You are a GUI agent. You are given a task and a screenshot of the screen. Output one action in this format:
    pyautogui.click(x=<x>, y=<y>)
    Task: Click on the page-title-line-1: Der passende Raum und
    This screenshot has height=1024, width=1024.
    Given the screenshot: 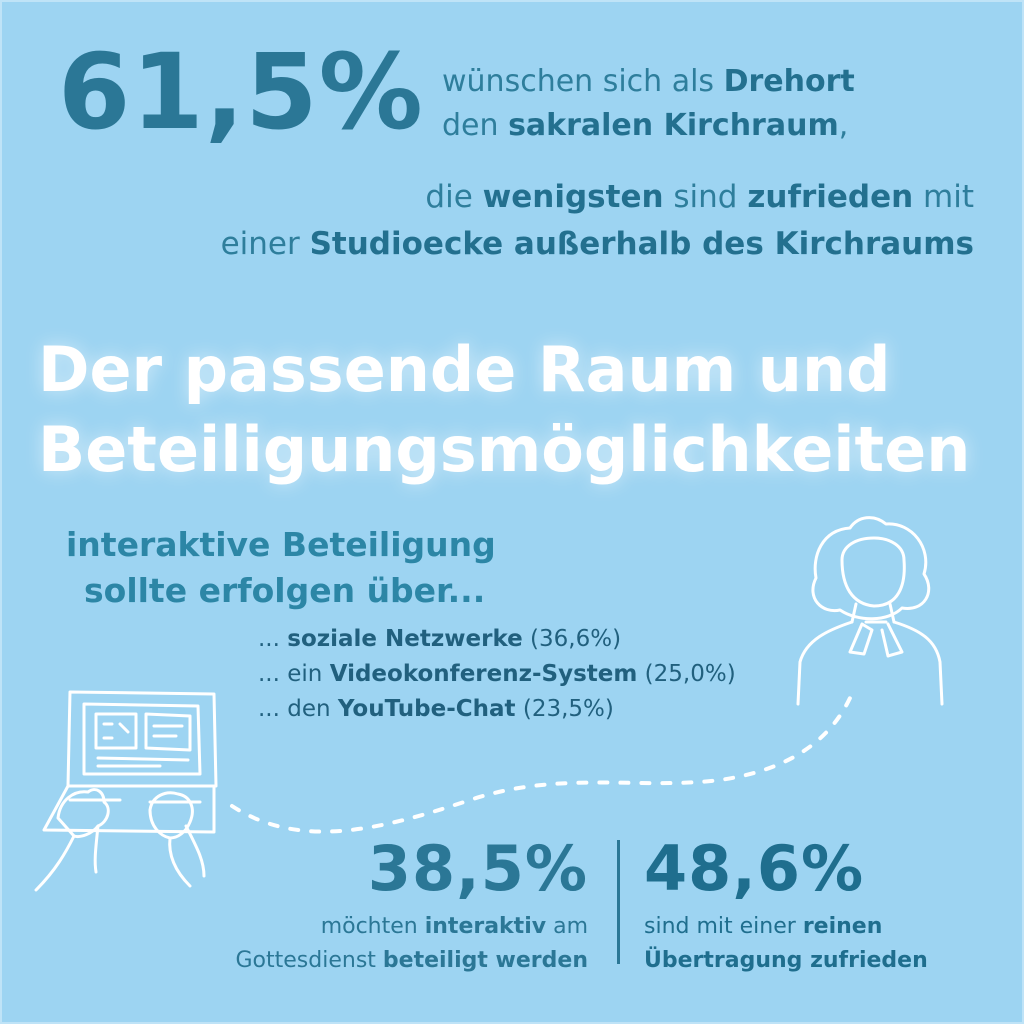 What is the action you would take?
    pyautogui.click(x=464, y=369)
    